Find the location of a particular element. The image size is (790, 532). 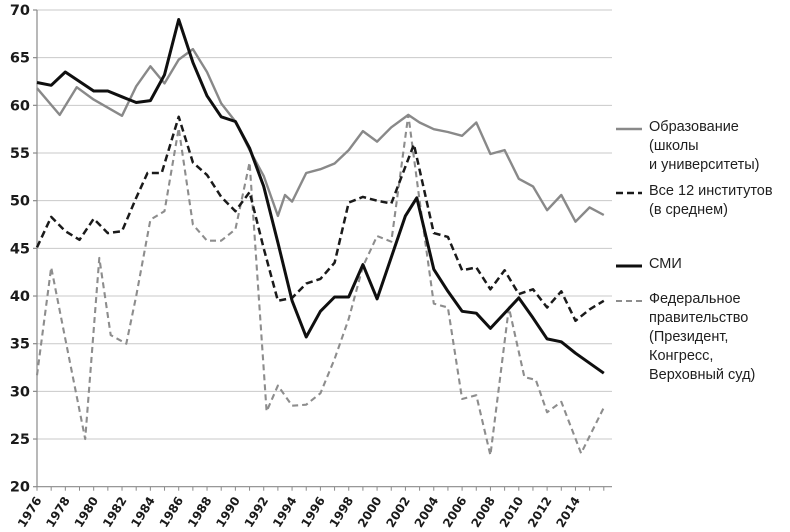

x-axis-label-2006: 2006 is located at coordinates (455, 512).